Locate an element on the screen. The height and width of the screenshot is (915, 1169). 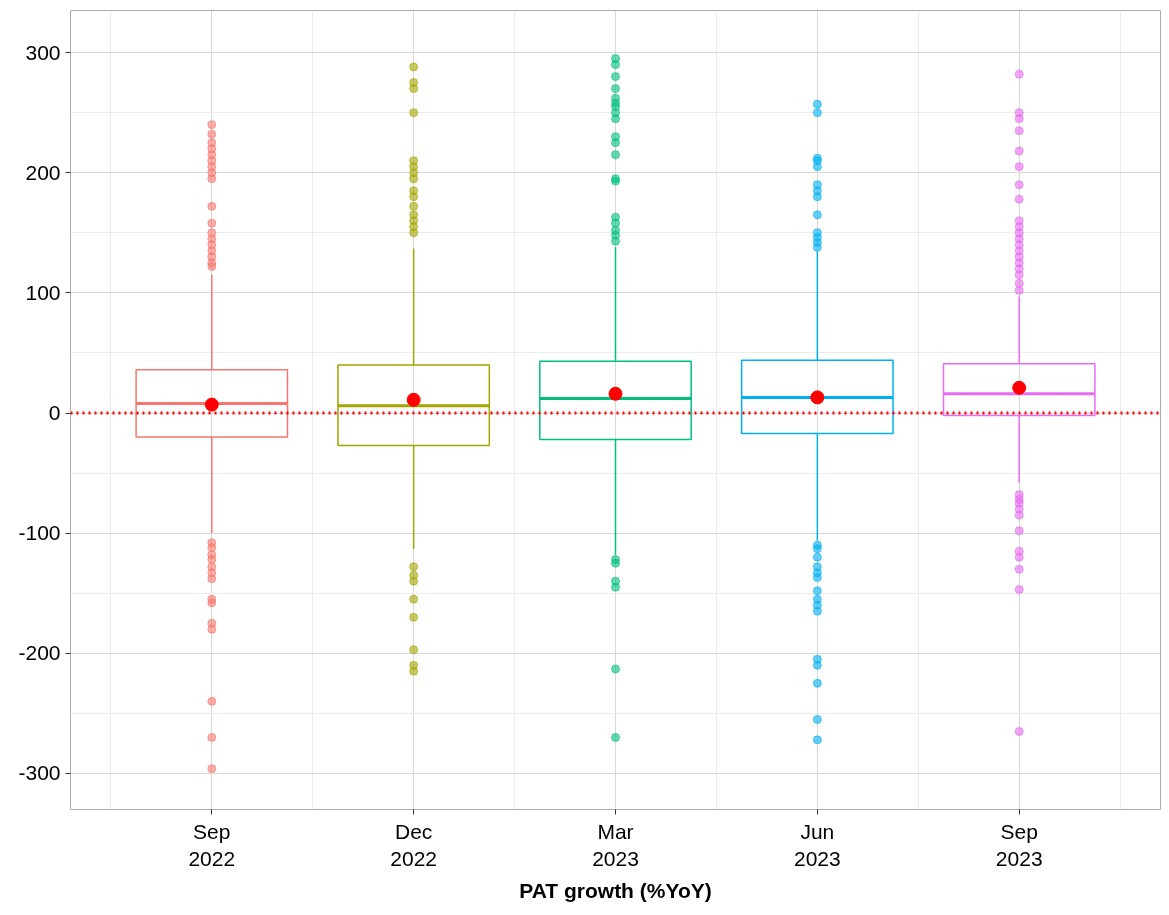
y-tick-label: -200 is located at coordinates (39, 653).